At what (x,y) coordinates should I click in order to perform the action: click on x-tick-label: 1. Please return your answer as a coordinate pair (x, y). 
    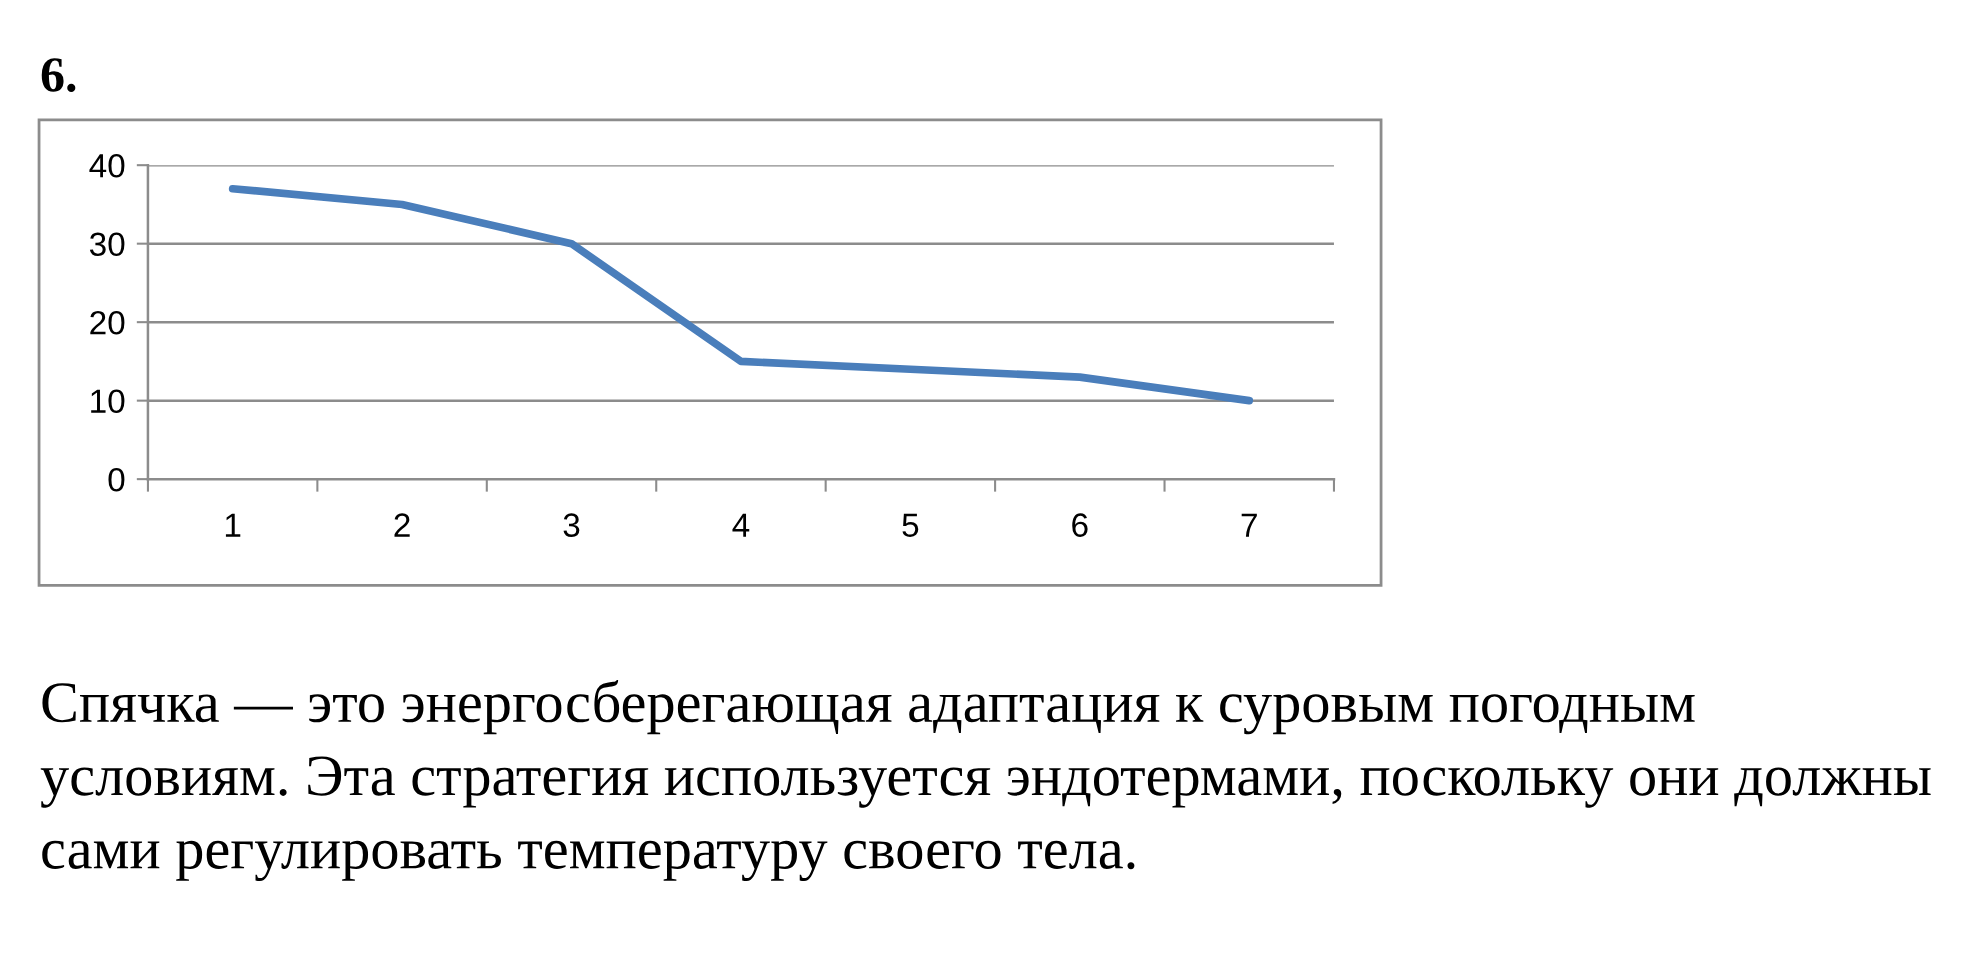
    Looking at the image, I should click on (233, 525).